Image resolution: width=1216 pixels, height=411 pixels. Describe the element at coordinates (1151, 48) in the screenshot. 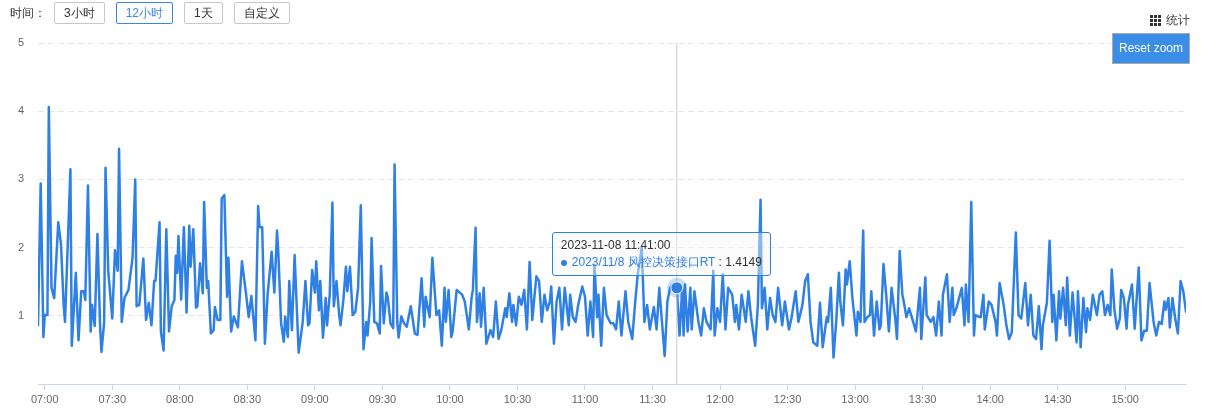

I see `reset-zoom-button: Reset zoom` at that location.